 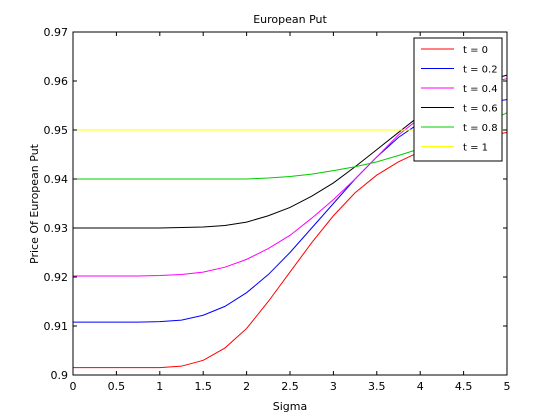 I want to click on legend-label-0: t = 0, so click(x=475, y=50).